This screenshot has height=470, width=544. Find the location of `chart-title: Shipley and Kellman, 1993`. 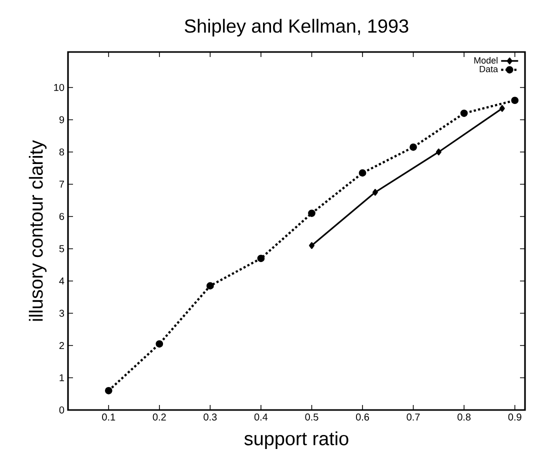

chart-title: Shipley and Kellman, 1993 is located at coordinates (296, 27).